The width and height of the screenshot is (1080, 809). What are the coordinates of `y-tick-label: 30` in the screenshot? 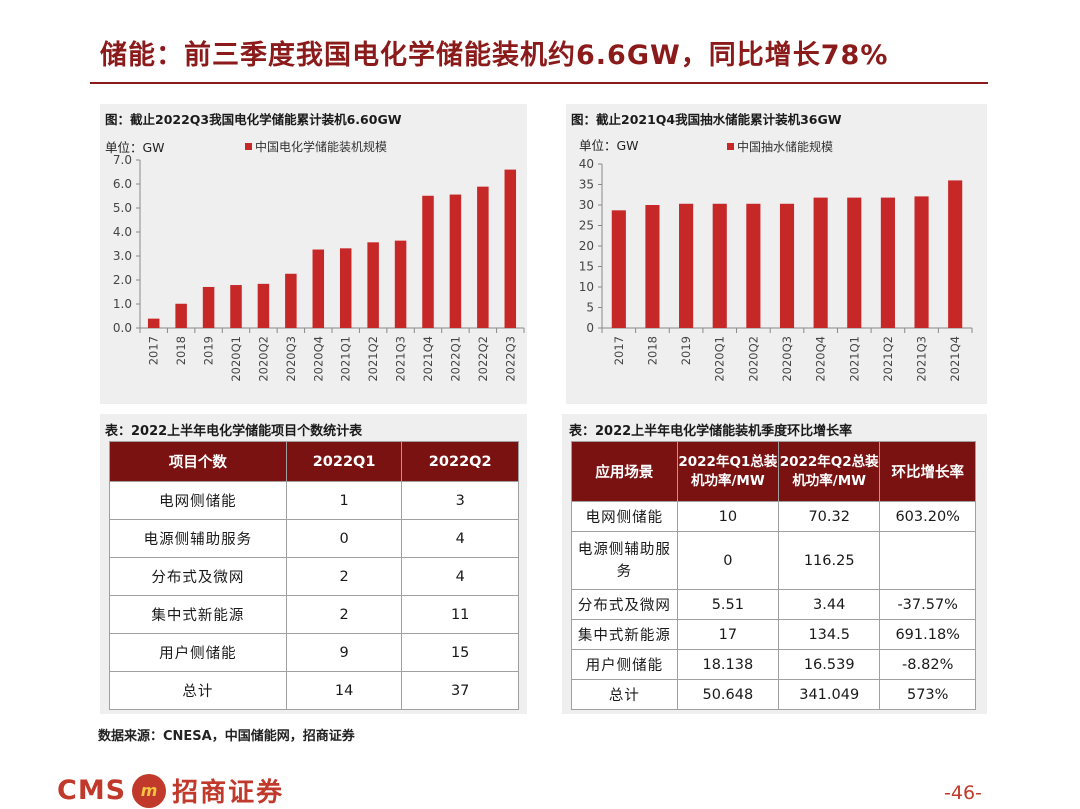 It's located at (586, 205).